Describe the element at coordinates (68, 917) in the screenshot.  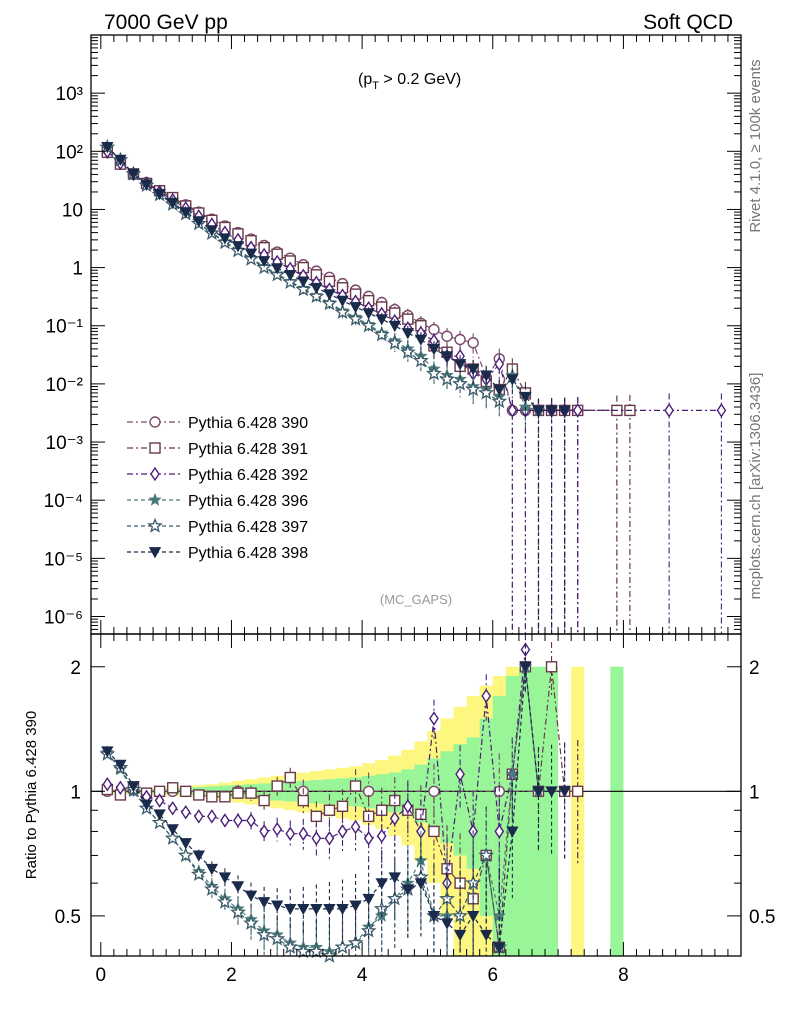
I see `ratio-ytick-label: 0.5` at that location.